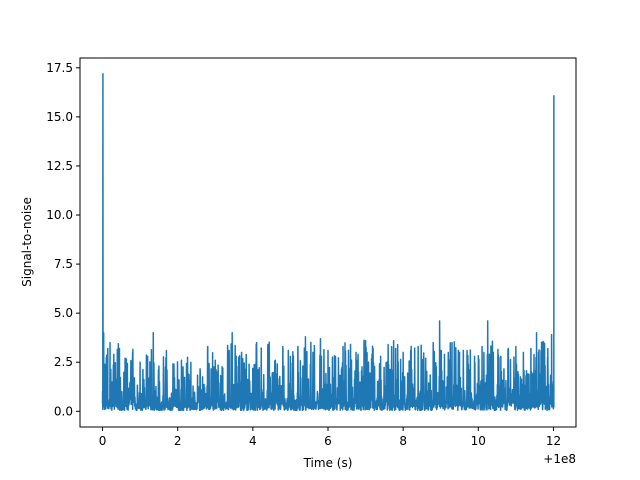 The height and width of the screenshot is (480, 640). What do you see at coordinates (63, 362) in the screenshot?
I see `y-tick-label: 2.5` at bounding box center [63, 362].